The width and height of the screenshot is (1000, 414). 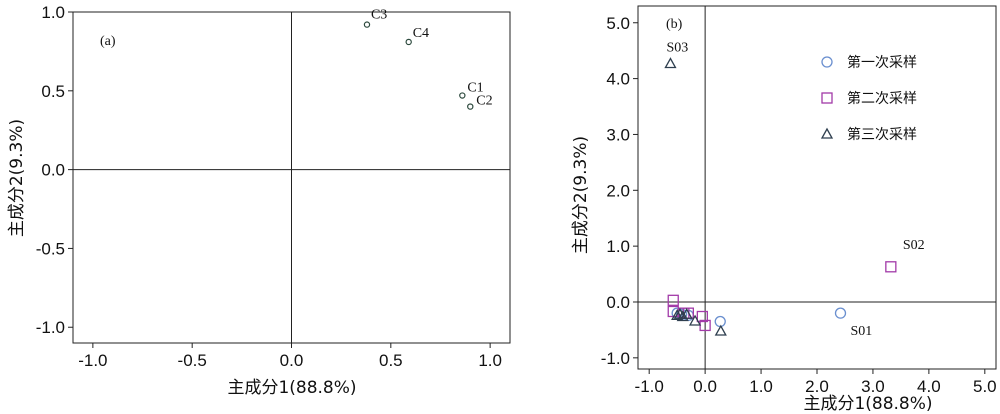 What do you see at coordinates (17, 178) in the screenshot?
I see `panel-a-y-axis-label: 主成分2(9.3%)` at bounding box center [17, 178].